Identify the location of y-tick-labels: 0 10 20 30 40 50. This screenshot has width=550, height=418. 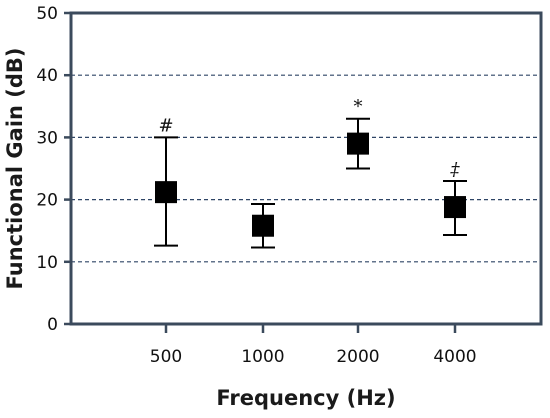
(47, 169).